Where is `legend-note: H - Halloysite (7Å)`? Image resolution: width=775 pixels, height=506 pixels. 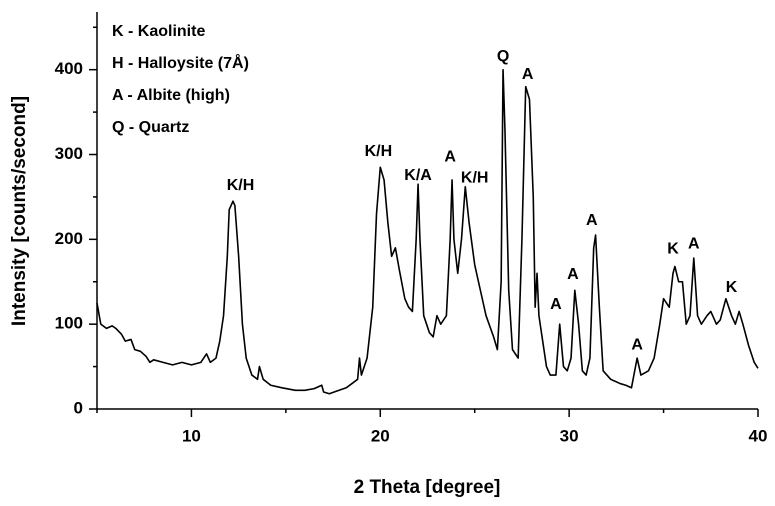 legend-note: H - Halloysite (7Å) is located at coordinates (180, 62).